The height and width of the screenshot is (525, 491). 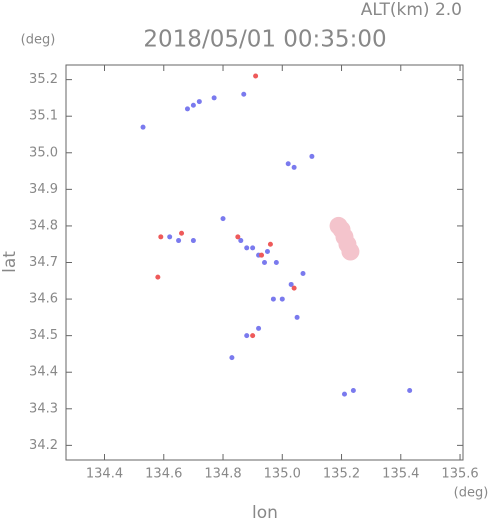 I want to click on y-tick-label: 35.2, so click(x=43, y=79).